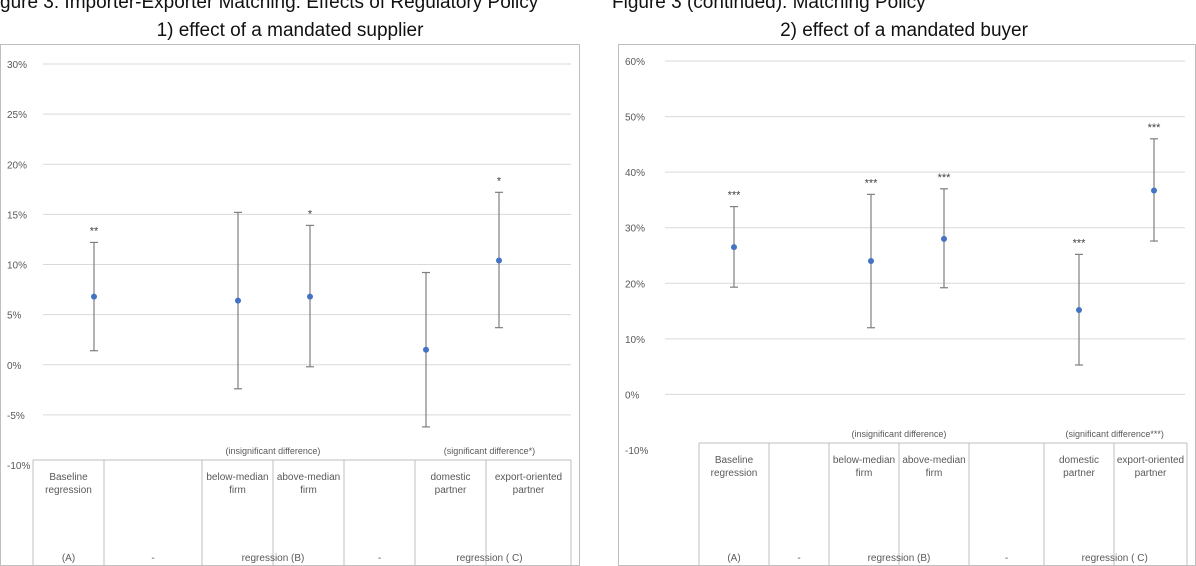 This screenshot has width=1196, height=566. Describe the element at coordinates (635, 173) in the screenshot. I see `y-tick-label: 40%` at that location.